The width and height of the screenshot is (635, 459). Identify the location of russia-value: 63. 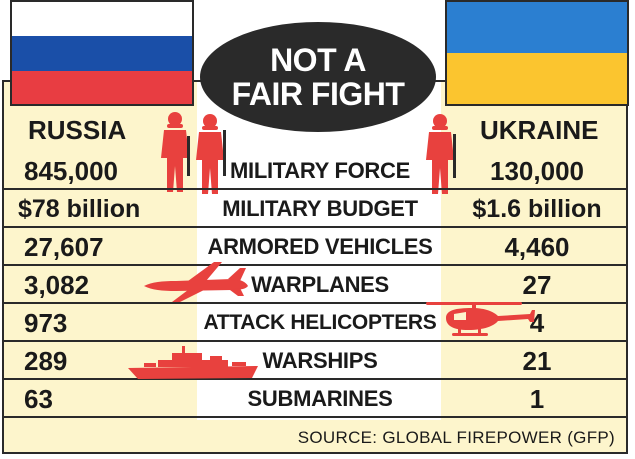
(38, 399).